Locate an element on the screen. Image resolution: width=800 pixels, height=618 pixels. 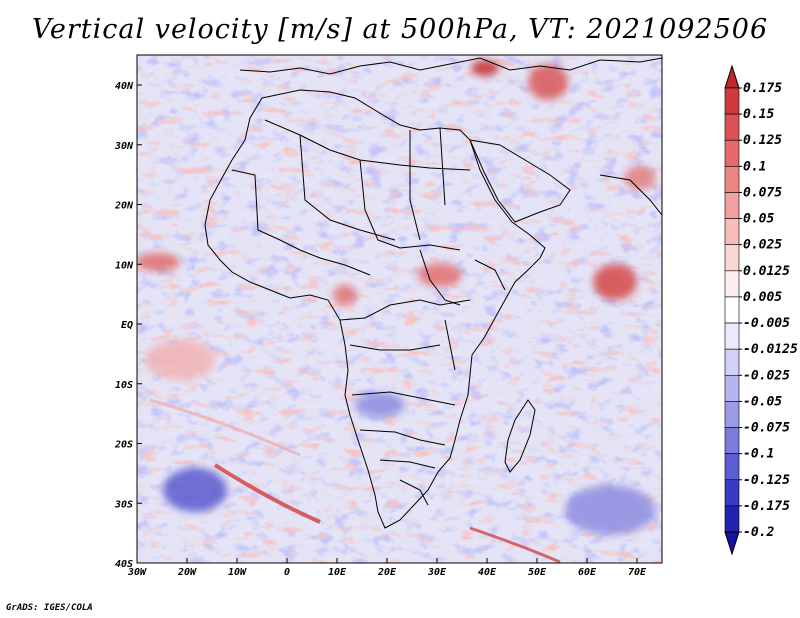
lon-tick-label: 10W is located at coordinates (237, 572).